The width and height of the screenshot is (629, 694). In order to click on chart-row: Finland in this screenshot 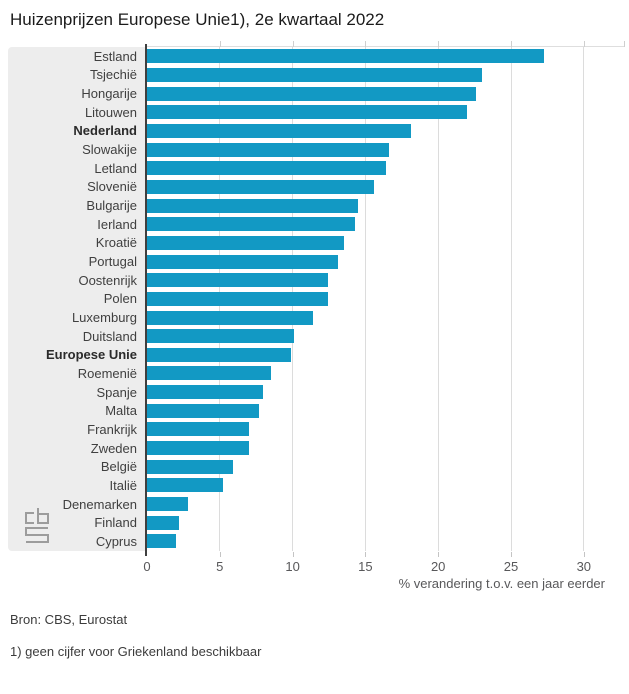, I will do `click(316, 522)`.